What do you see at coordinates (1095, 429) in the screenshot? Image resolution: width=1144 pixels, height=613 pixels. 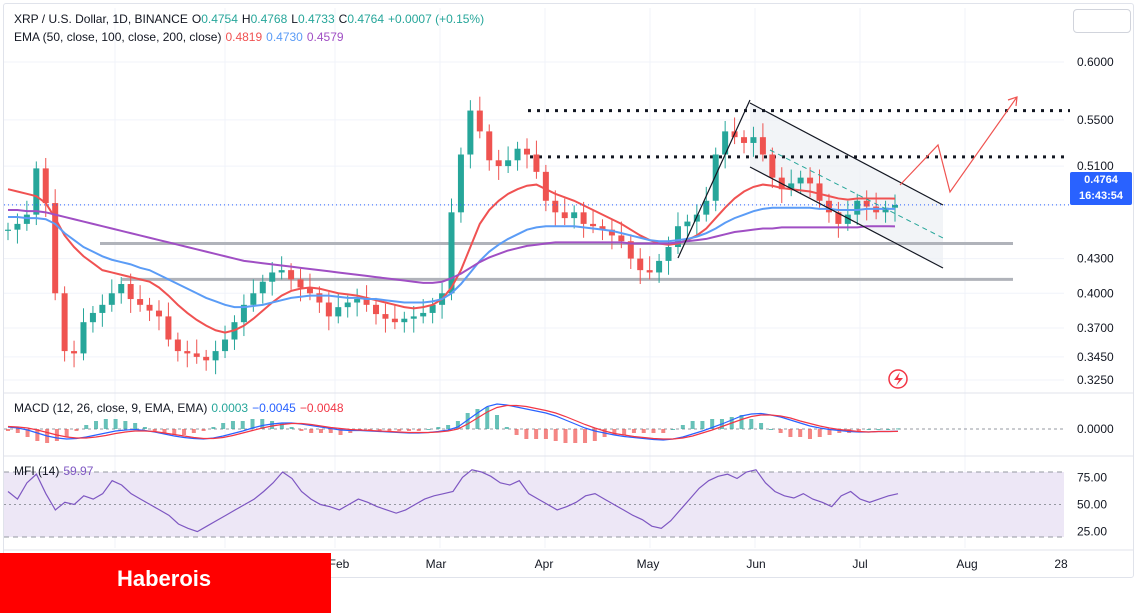 I see `macd-axis-label: 0.0000` at bounding box center [1095, 429].